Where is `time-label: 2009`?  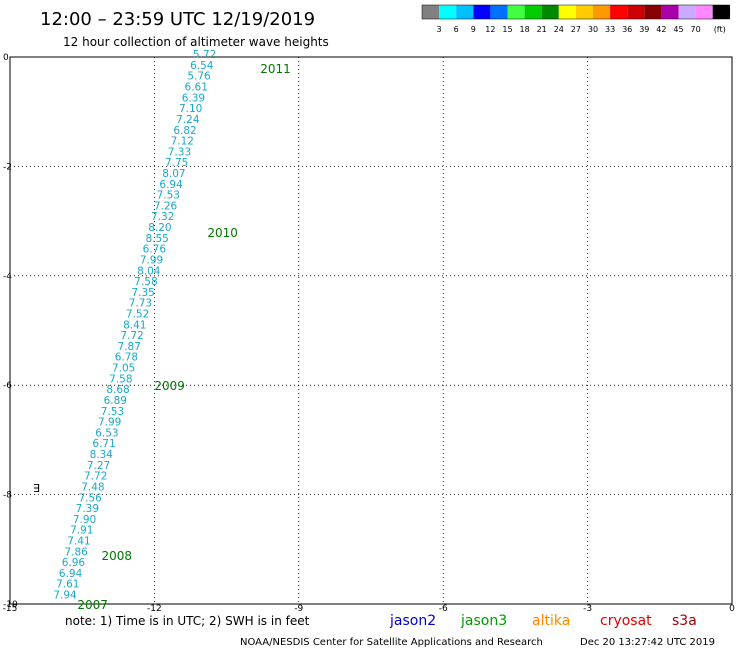
time-label: 2009 is located at coordinates (169, 386).